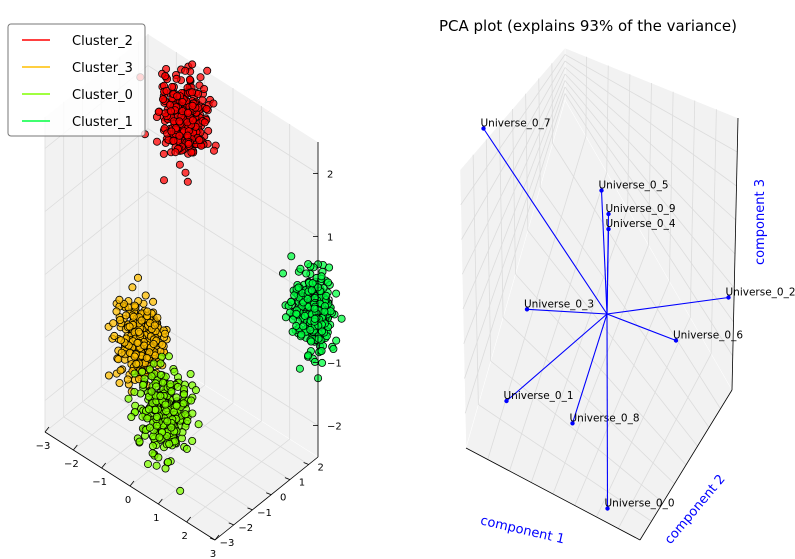 The width and height of the screenshot is (795, 559). I want to click on x-axis-label: component 1, so click(522, 530).